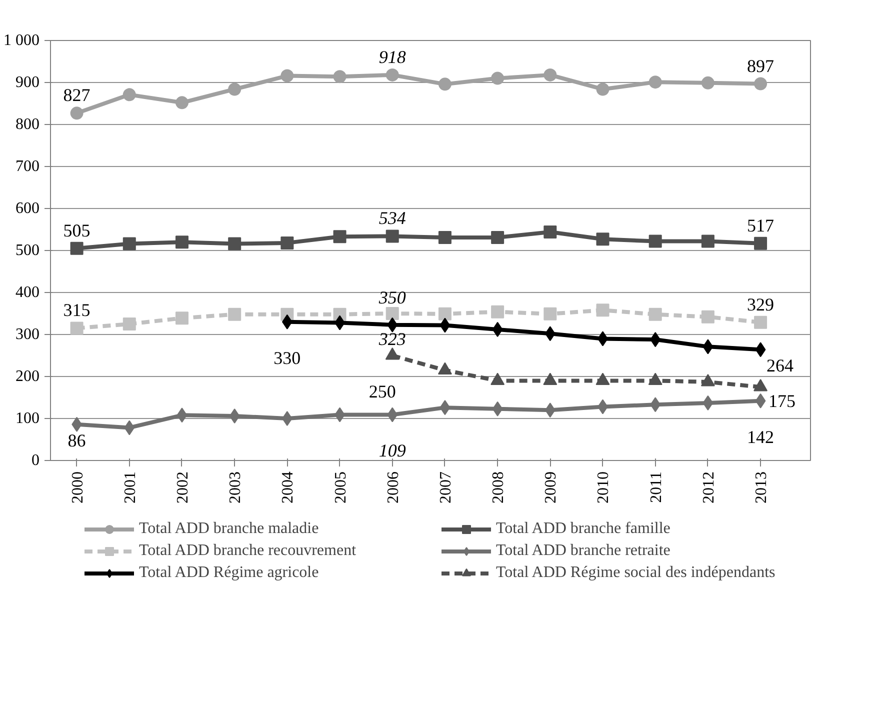 This screenshot has height=702, width=886. What do you see at coordinates (229, 573) in the screenshot?
I see `legend-label: Total ADD Régime agricole` at bounding box center [229, 573].